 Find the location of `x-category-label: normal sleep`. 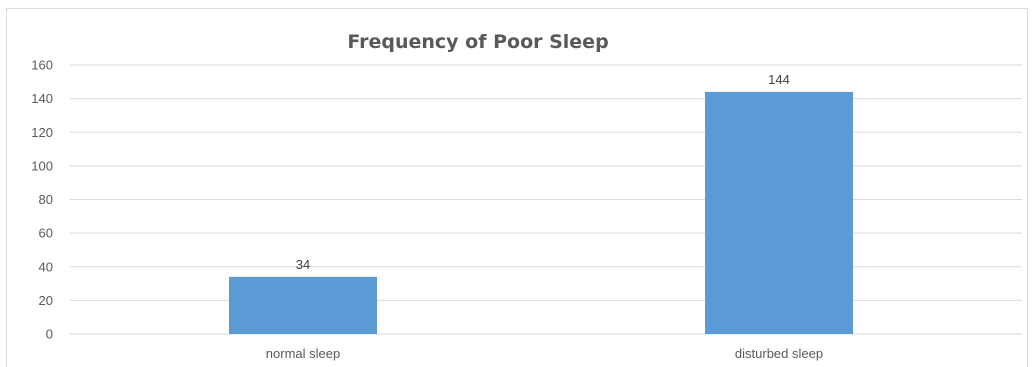

x-category-label: normal sleep is located at coordinates (303, 353).